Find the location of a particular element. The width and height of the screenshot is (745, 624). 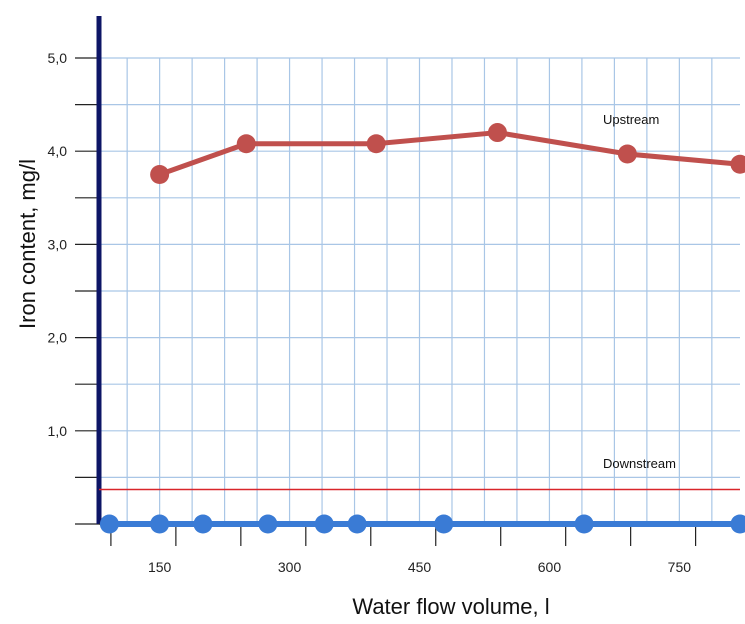

y-tick-label: 5,0 is located at coordinates (58, 58).